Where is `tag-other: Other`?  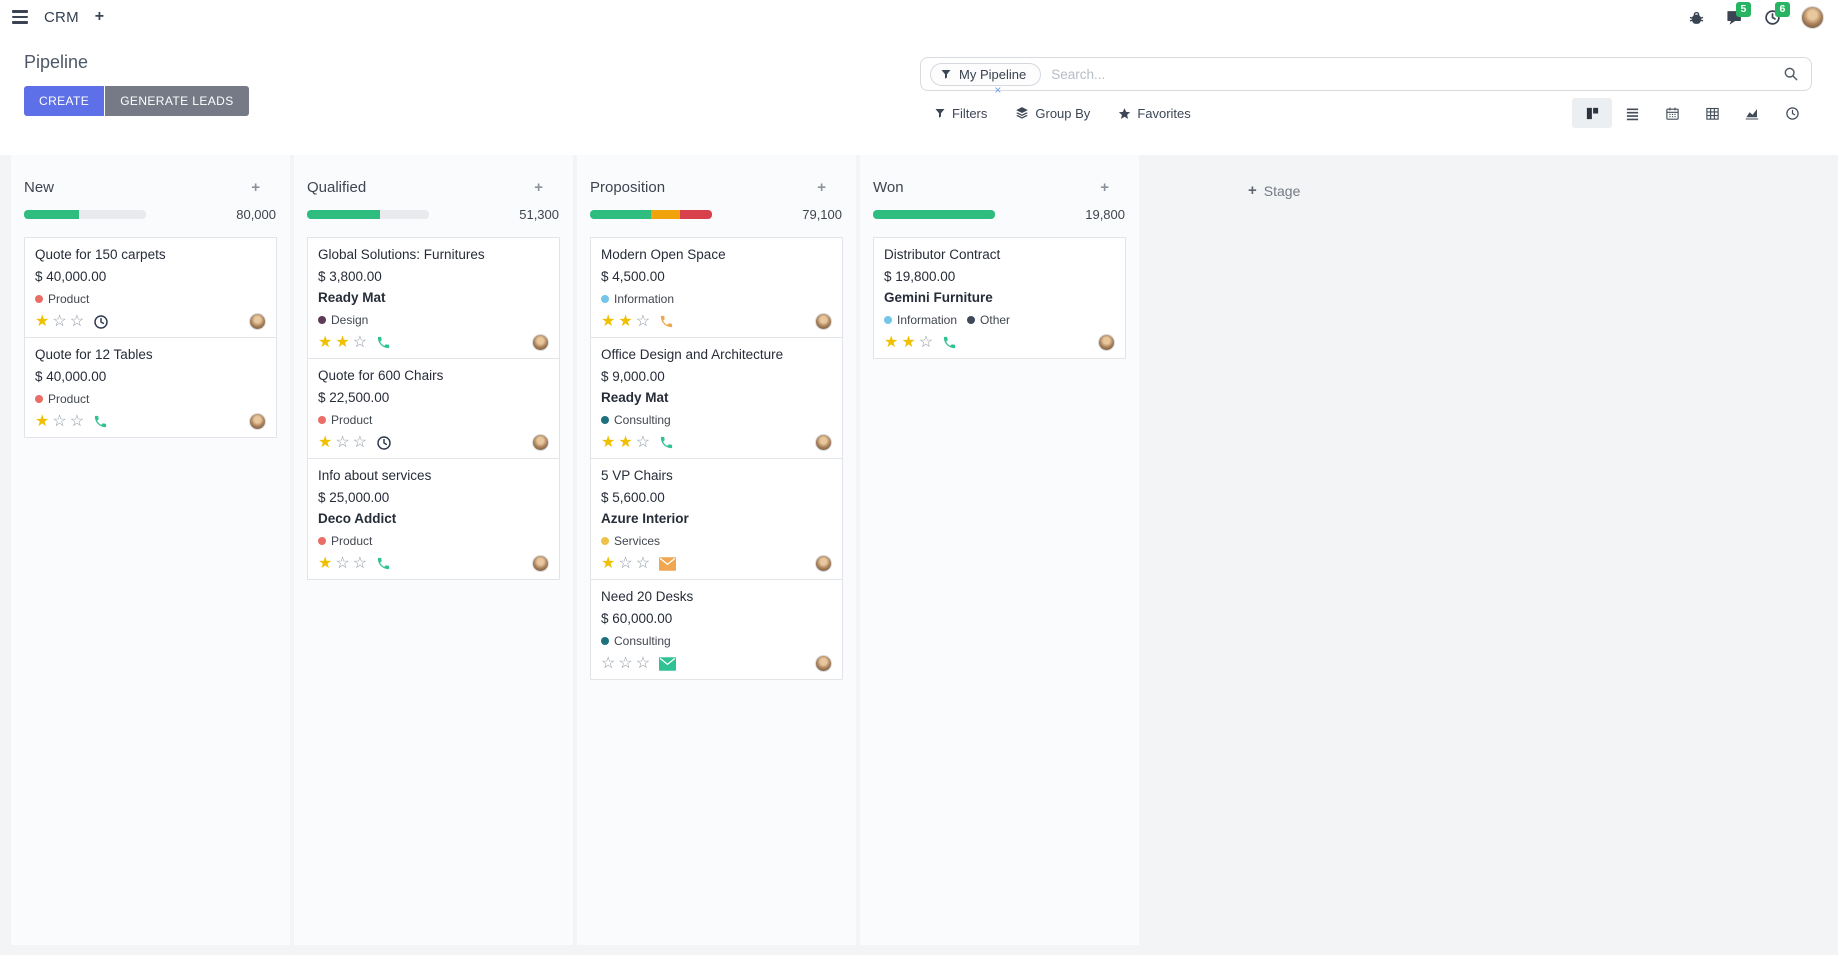 tag-other: Other is located at coordinates (988, 320).